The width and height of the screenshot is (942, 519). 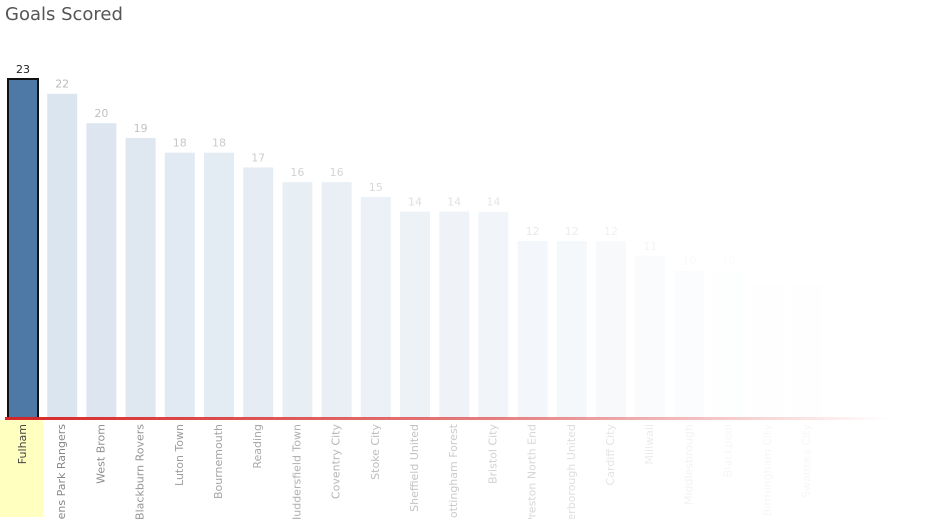 What do you see at coordinates (650, 246) in the screenshot?
I see `value-label: 11` at bounding box center [650, 246].